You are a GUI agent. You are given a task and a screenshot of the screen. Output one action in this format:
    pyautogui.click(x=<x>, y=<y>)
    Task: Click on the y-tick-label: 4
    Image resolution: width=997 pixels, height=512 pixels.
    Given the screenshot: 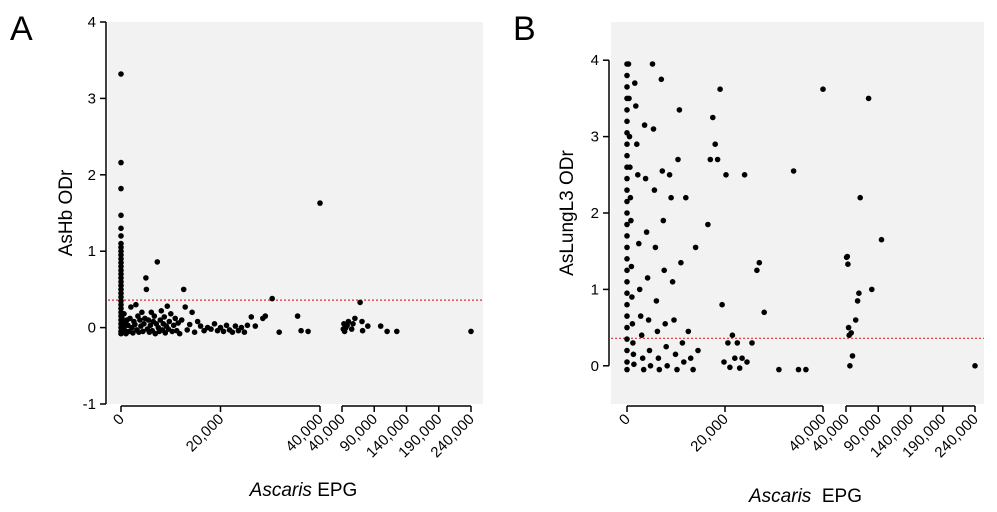 What is the action you would take?
    pyautogui.click(x=92, y=22)
    